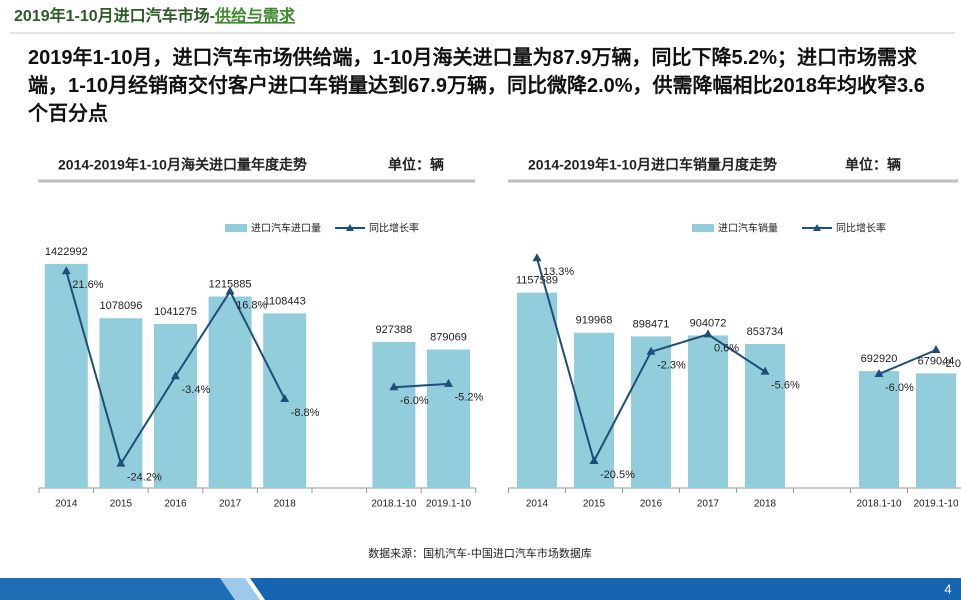 Image resolution: width=961 pixels, height=600 pixels. What do you see at coordinates (66, 252) in the screenshot?
I see `bar-value-label: 1422992` at bounding box center [66, 252].